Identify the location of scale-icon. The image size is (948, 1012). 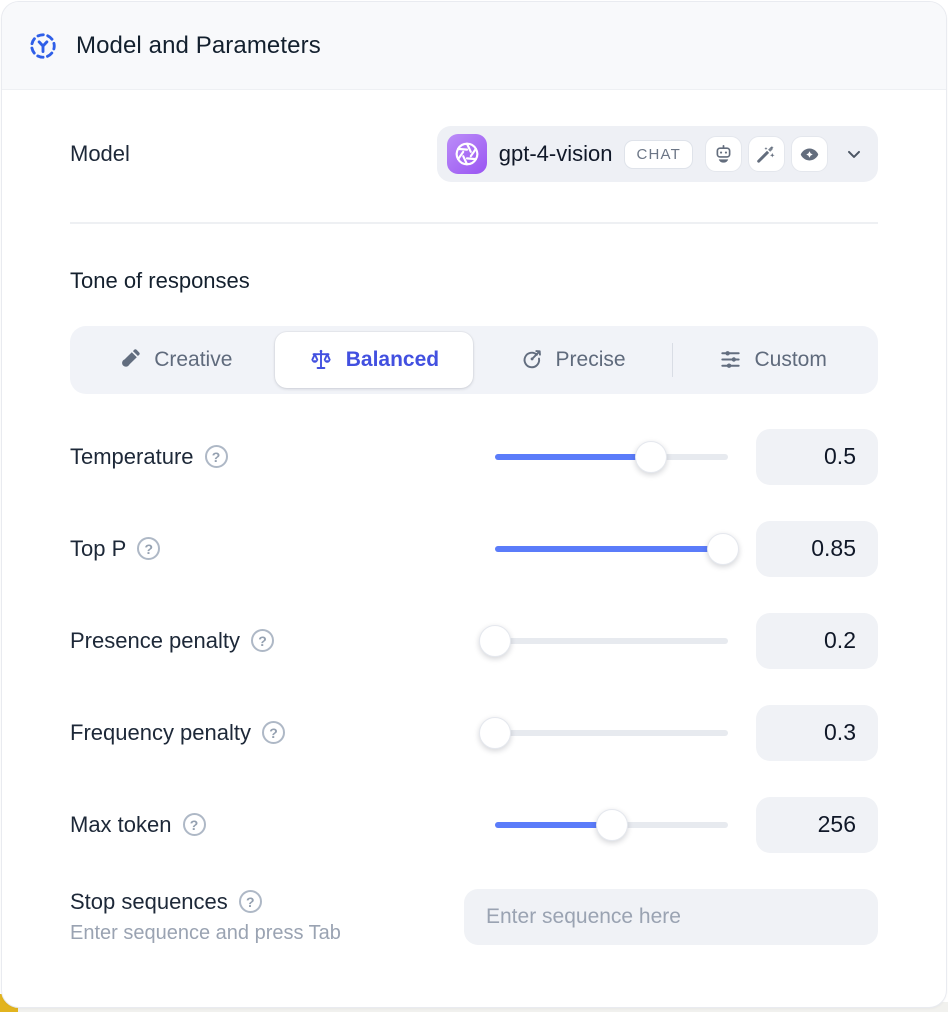
(321, 360).